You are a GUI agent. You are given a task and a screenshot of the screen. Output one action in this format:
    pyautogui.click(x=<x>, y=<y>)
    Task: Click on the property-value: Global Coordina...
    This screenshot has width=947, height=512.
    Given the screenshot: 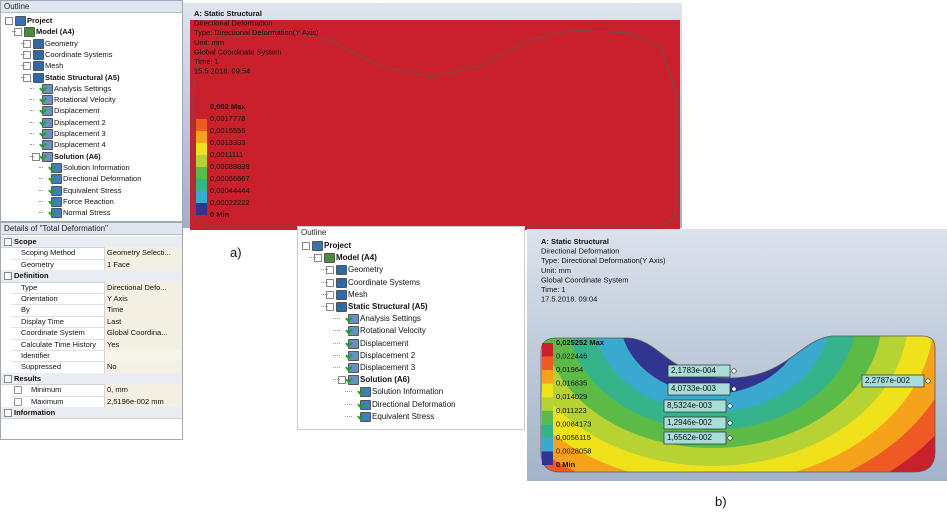 What is the action you would take?
    pyautogui.click(x=137, y=333)
    